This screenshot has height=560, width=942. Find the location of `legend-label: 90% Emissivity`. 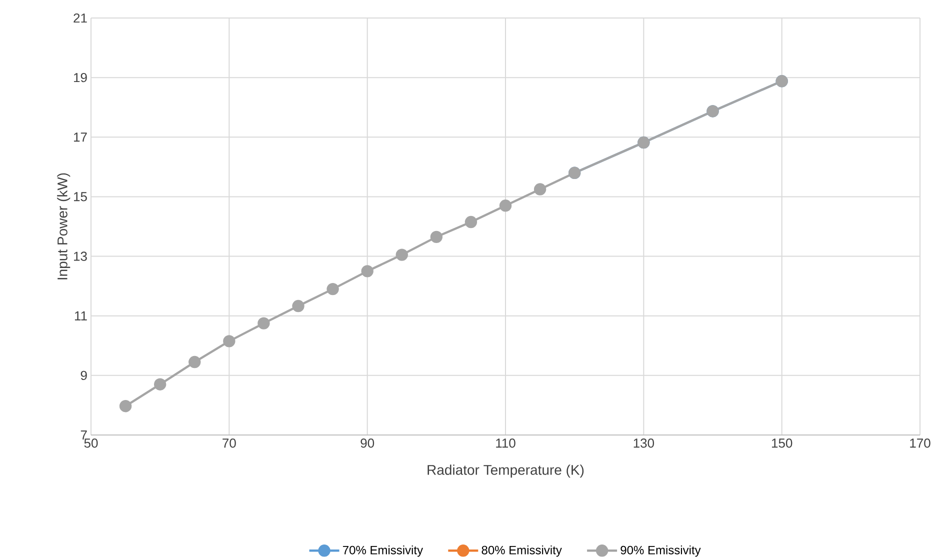

legend-label: 90% Emissivity is located at coordinates (660, 551).